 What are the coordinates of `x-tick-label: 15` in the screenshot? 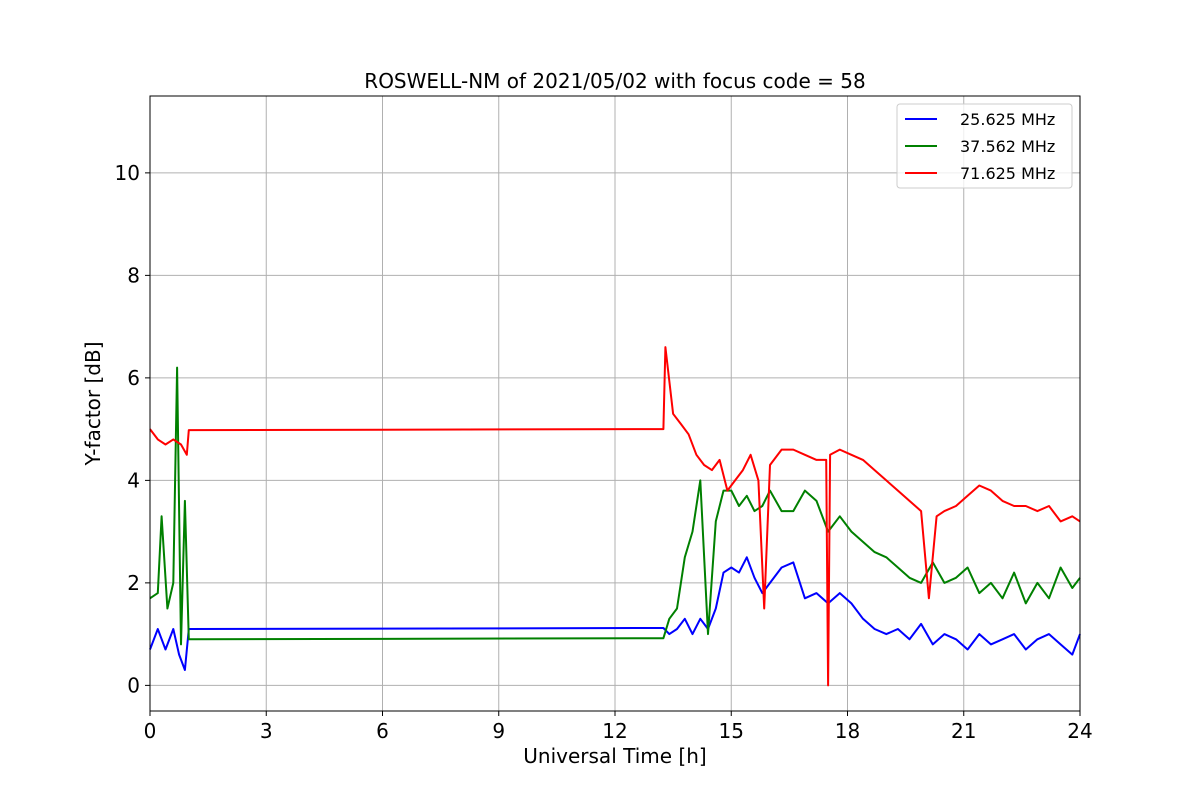 It's located at (731, 731).